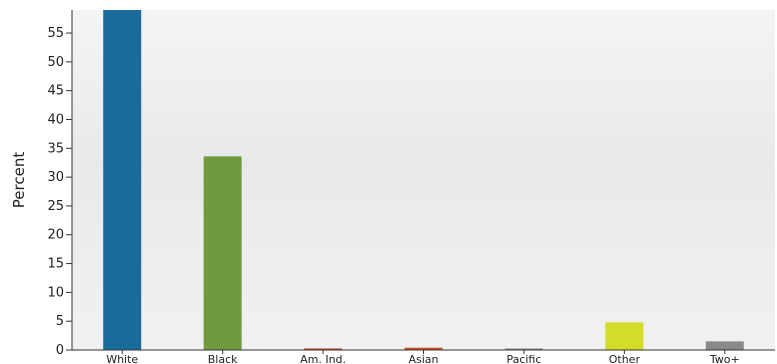 The height and width of the screenshot is (364, 777). What do you see at coordinates (523, 358) in the screenshot?
I see `x-tick-label: Pacific` at bounding box center [523, 358].